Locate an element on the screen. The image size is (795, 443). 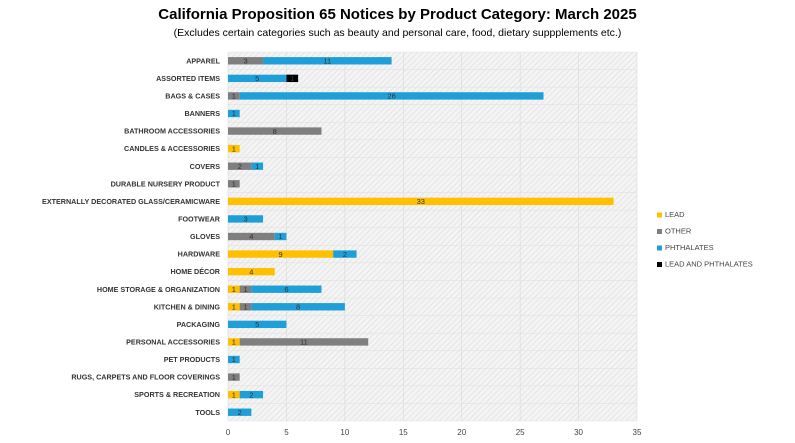
category-label: GLOVES is located at coordinates (205, 236).